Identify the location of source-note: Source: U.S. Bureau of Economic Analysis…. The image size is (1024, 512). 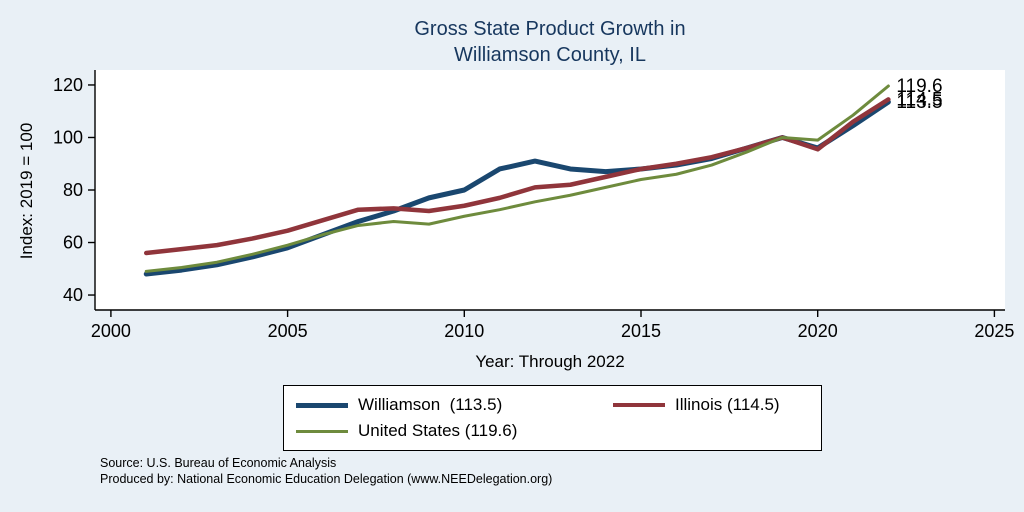
(326, 471).